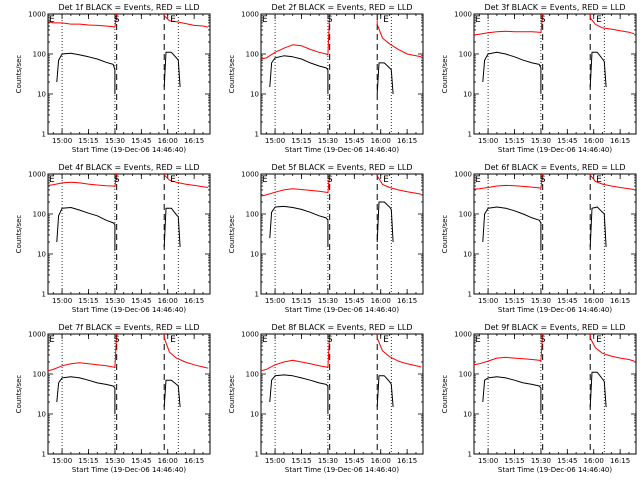 Image resolution: width=640 pixels, height=480 pixels. Describe the element at coordinates (128, 327) in the screenshot. I see `panel-title: Det 7f BLACK = Events, RED = LLD` at that location.